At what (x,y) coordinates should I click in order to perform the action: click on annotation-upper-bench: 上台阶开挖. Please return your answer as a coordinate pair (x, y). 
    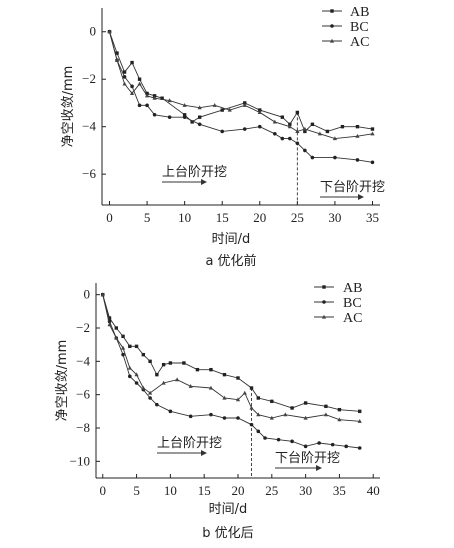
    Looking at the image, I should click on (189, 443).